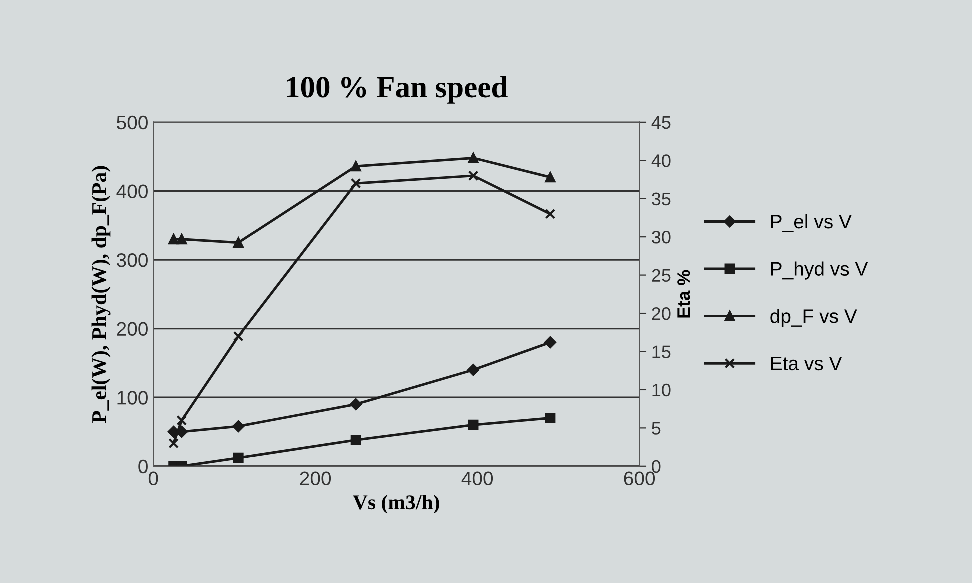 Image resolution: width=972 pixels, height=583 pixels. What do you see at coordinates (661, 123) in the screenshot?
I see `y2-tick-label: 45` at bounding box center [661, 123].